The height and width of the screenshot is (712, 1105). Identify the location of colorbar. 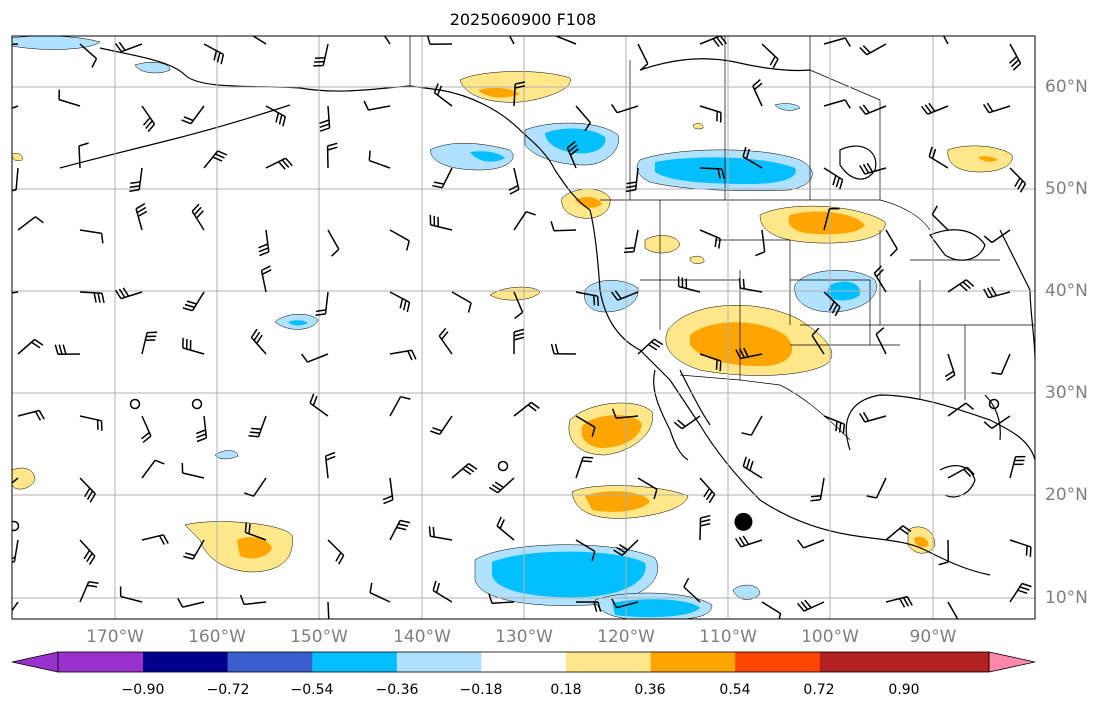
(523, 662).